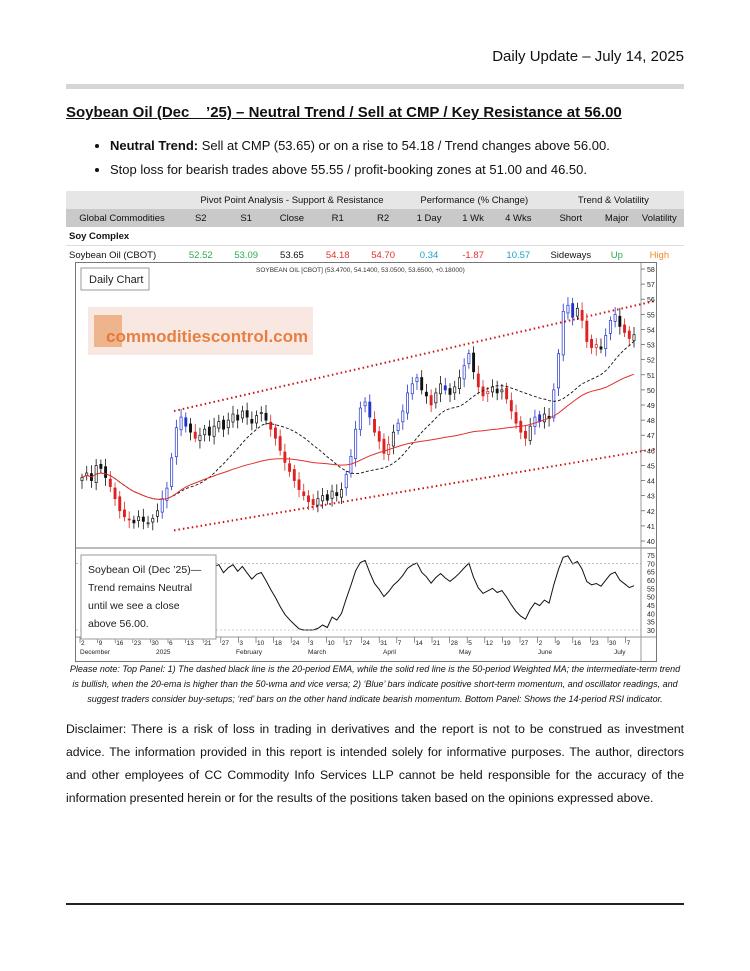 The height and width of the screenshot is (971, 750). Describe the element at coordinates (455, 643) in the screenshot. I see `date-tick-label: 28` at that location.